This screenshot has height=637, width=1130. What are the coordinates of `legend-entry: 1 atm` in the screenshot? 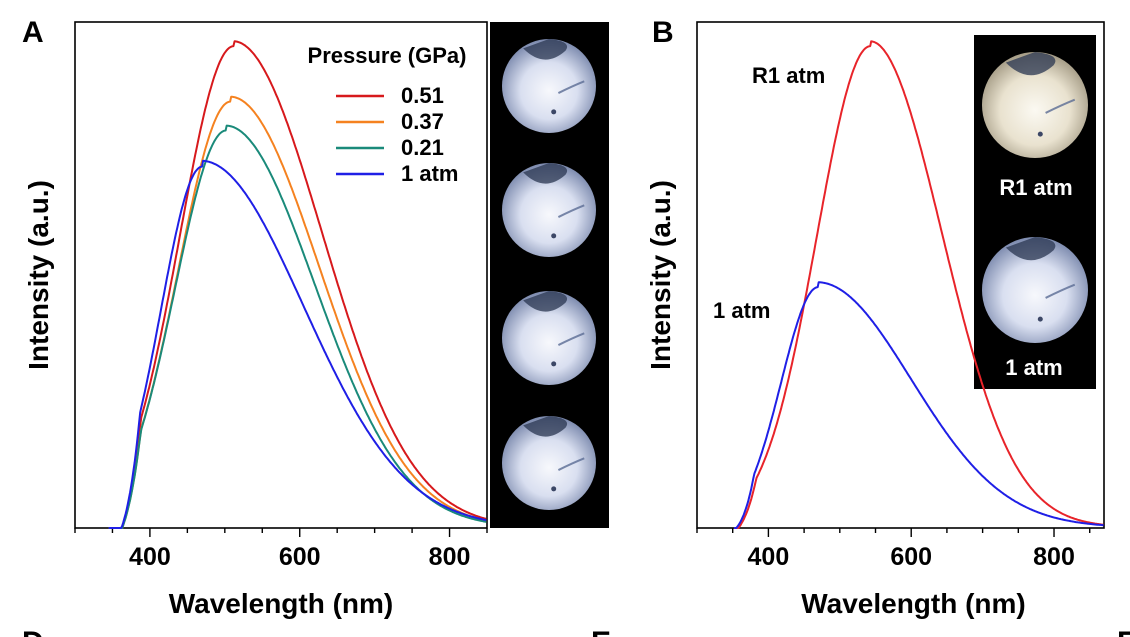 It's located at (429, 173).